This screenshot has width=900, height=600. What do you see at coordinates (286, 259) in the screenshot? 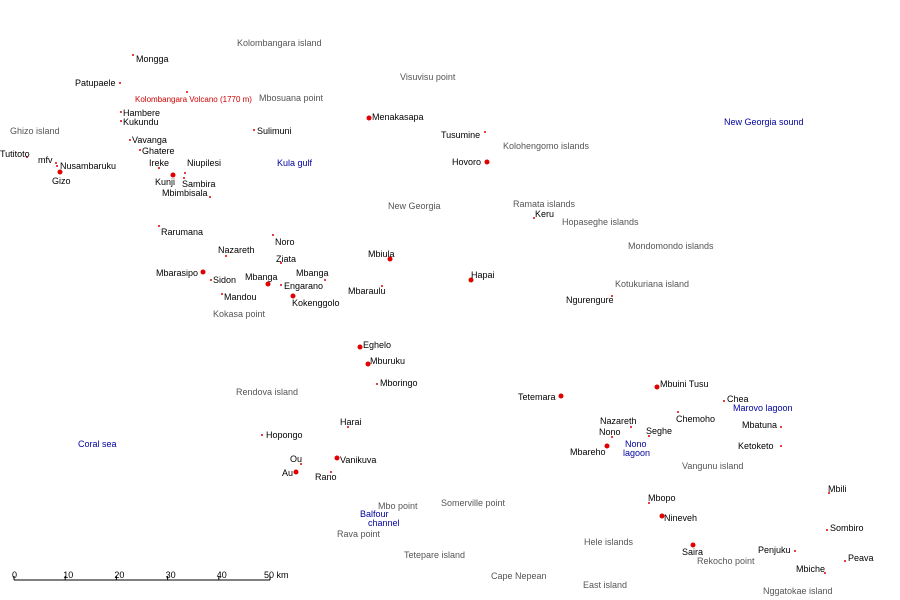
I see `town-label: Ziata` at bounding box center [286, 259].